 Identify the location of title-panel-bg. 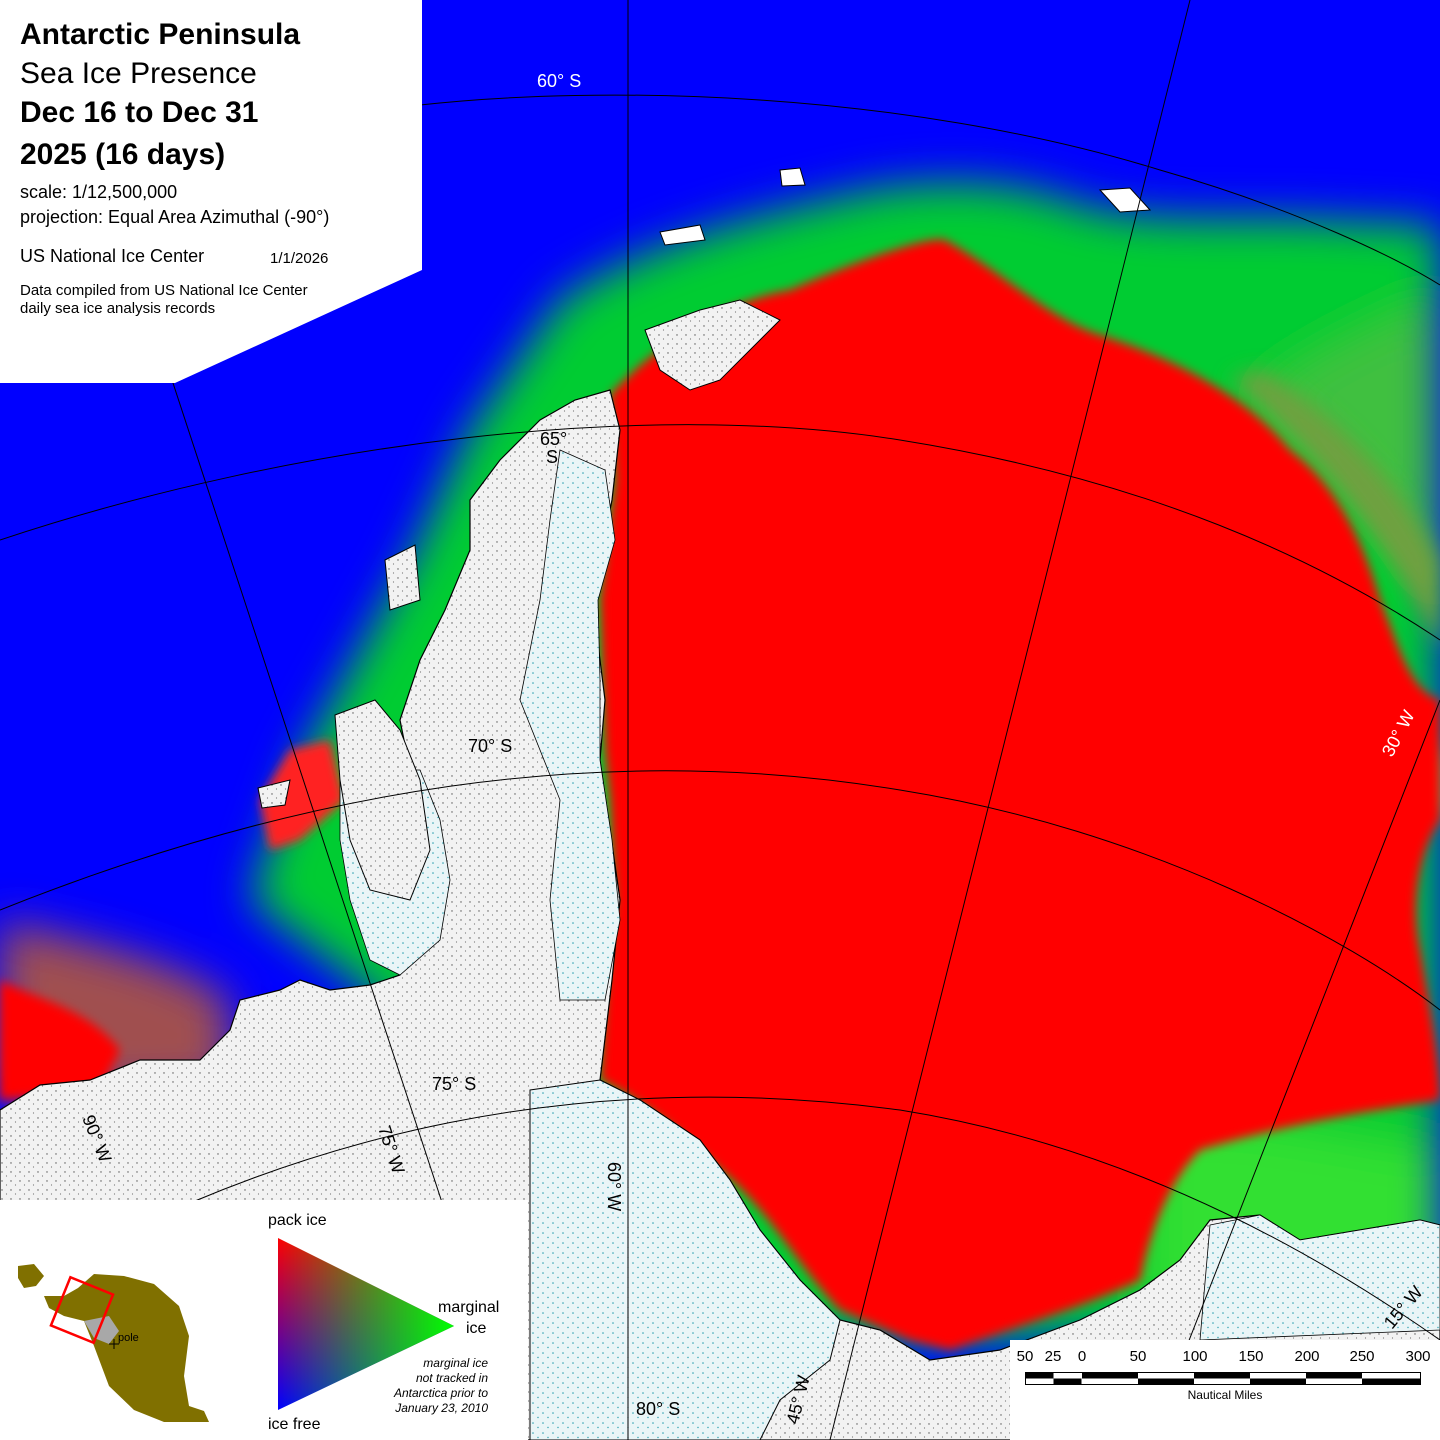
(211, 191).